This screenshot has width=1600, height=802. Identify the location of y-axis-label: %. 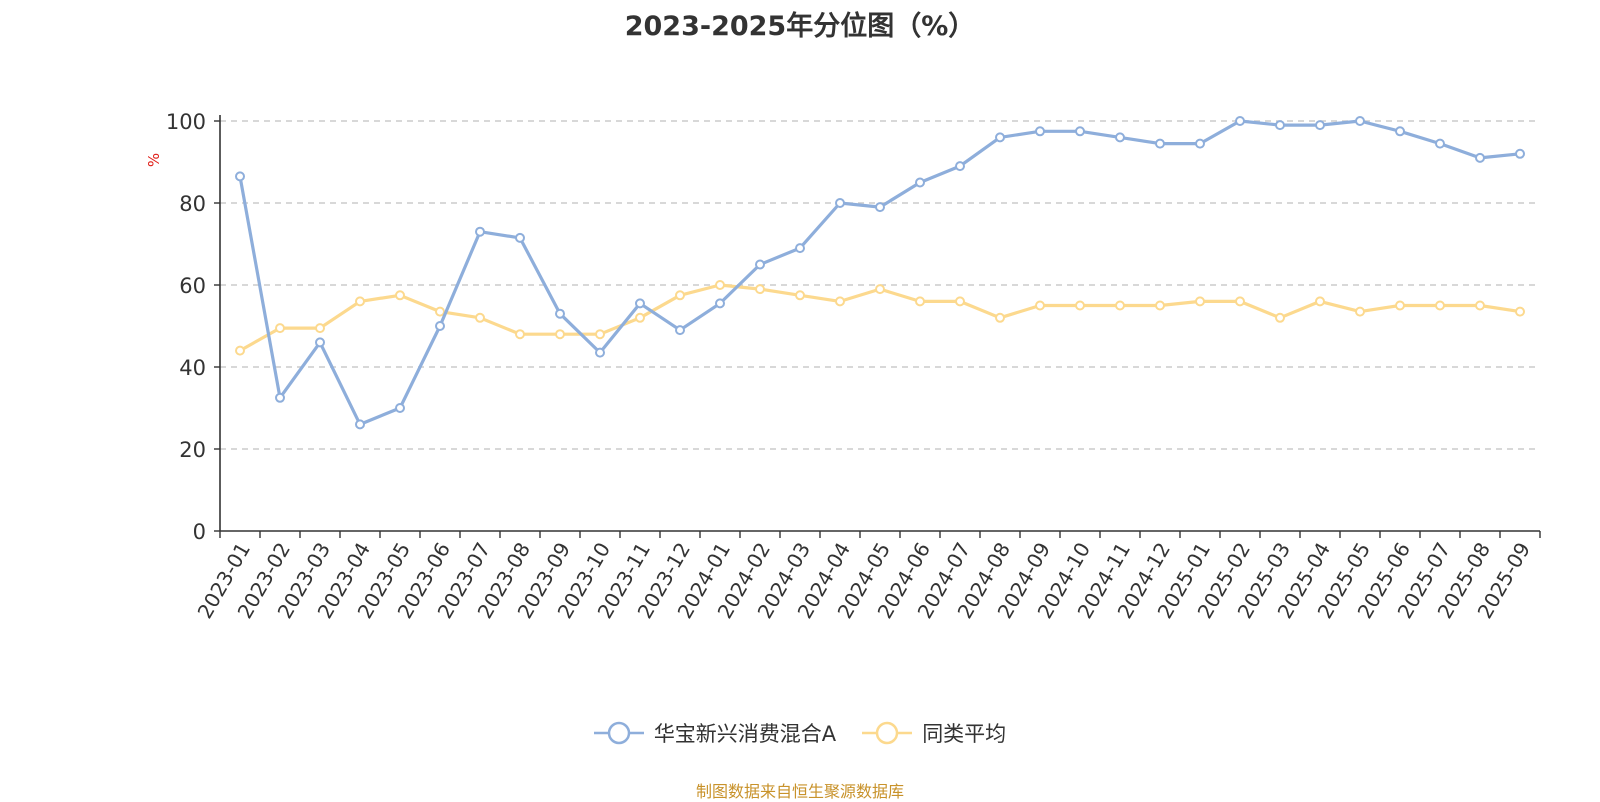
(154, 160).